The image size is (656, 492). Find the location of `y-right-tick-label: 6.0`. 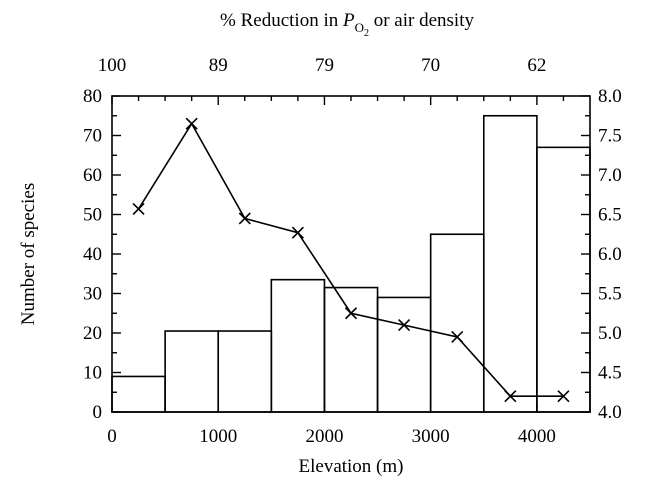

y-right-tick-label: 6.0 is located at coordinates (610, 254).